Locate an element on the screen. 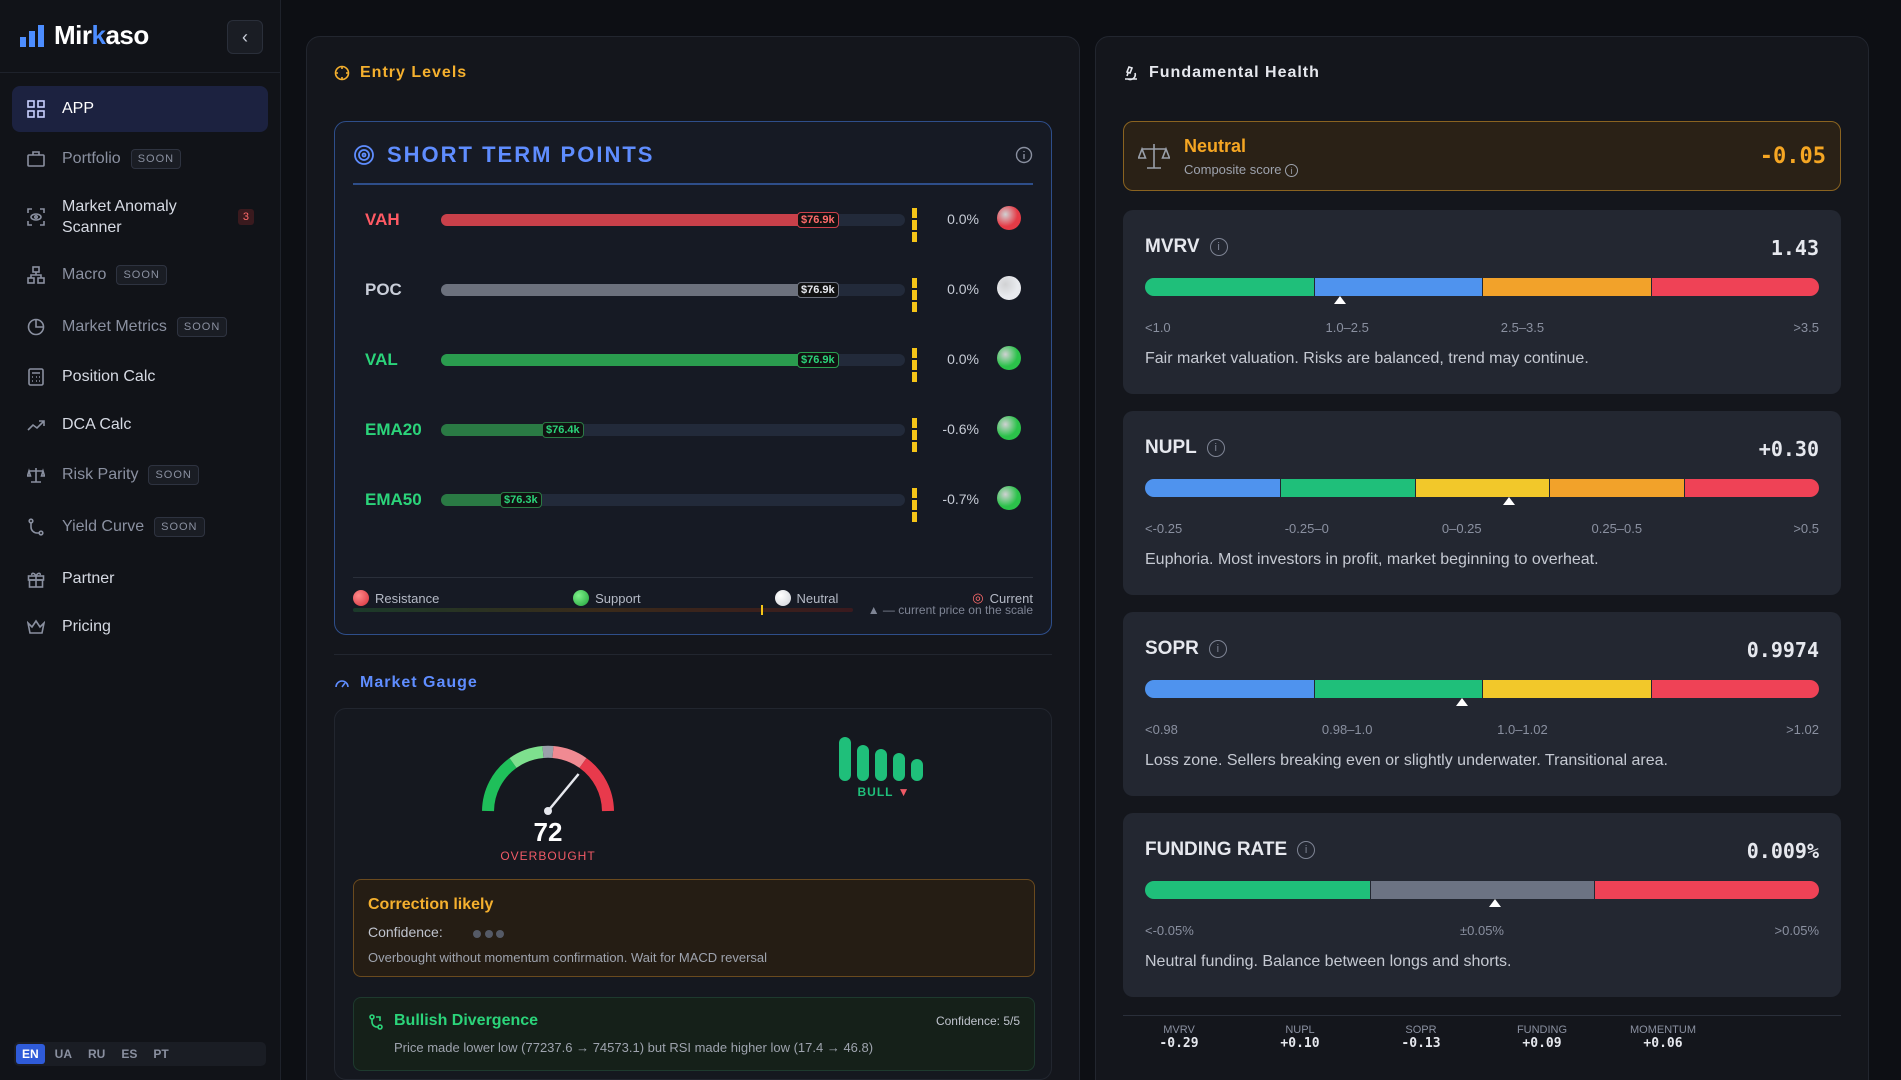  short-term-points-title: SHORT TERM POINTS is located at coordinates (503, 155).